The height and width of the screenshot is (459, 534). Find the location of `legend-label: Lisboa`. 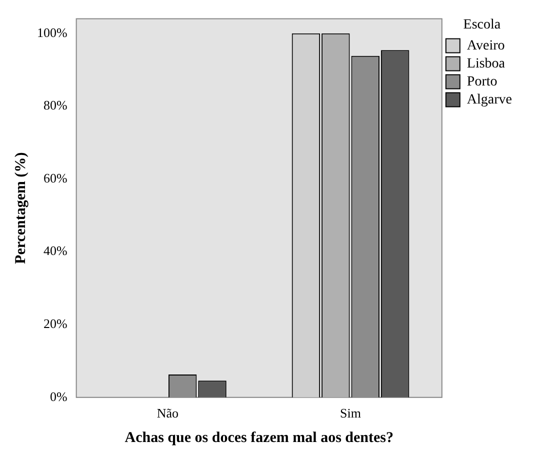

legend-label: Lisboa is located at coordinates (486, 64).